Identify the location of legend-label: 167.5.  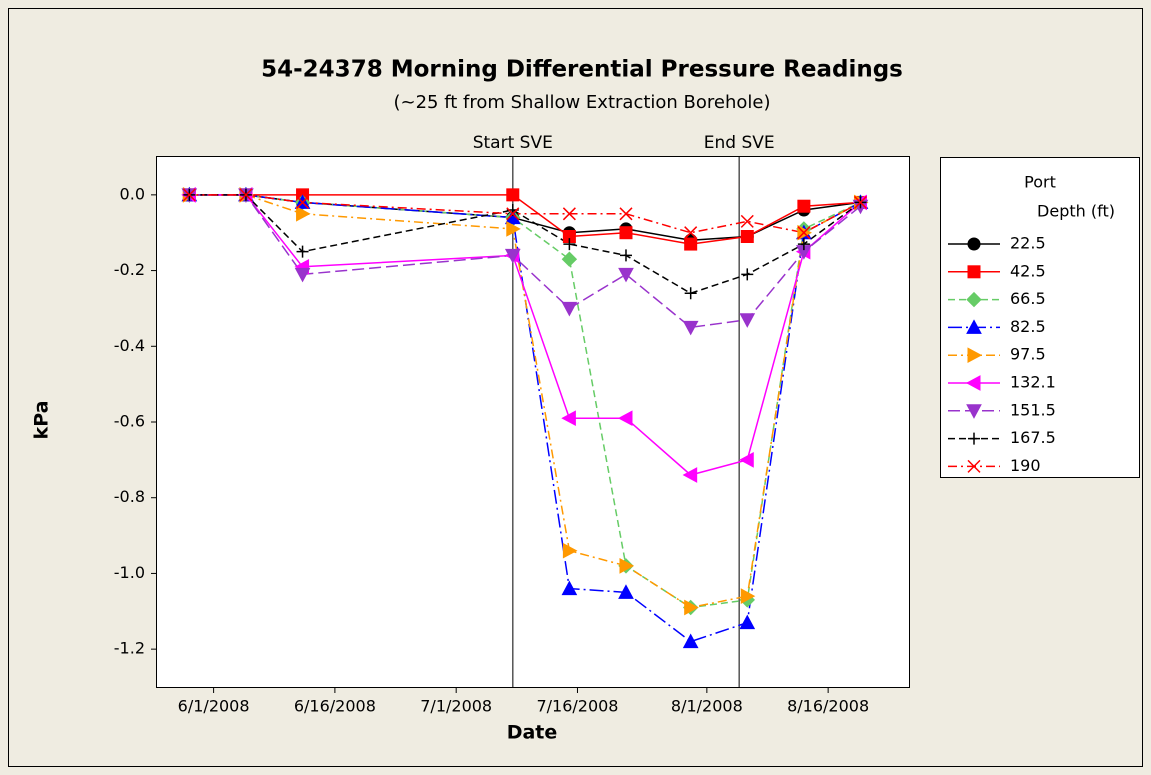
(1033, 437).